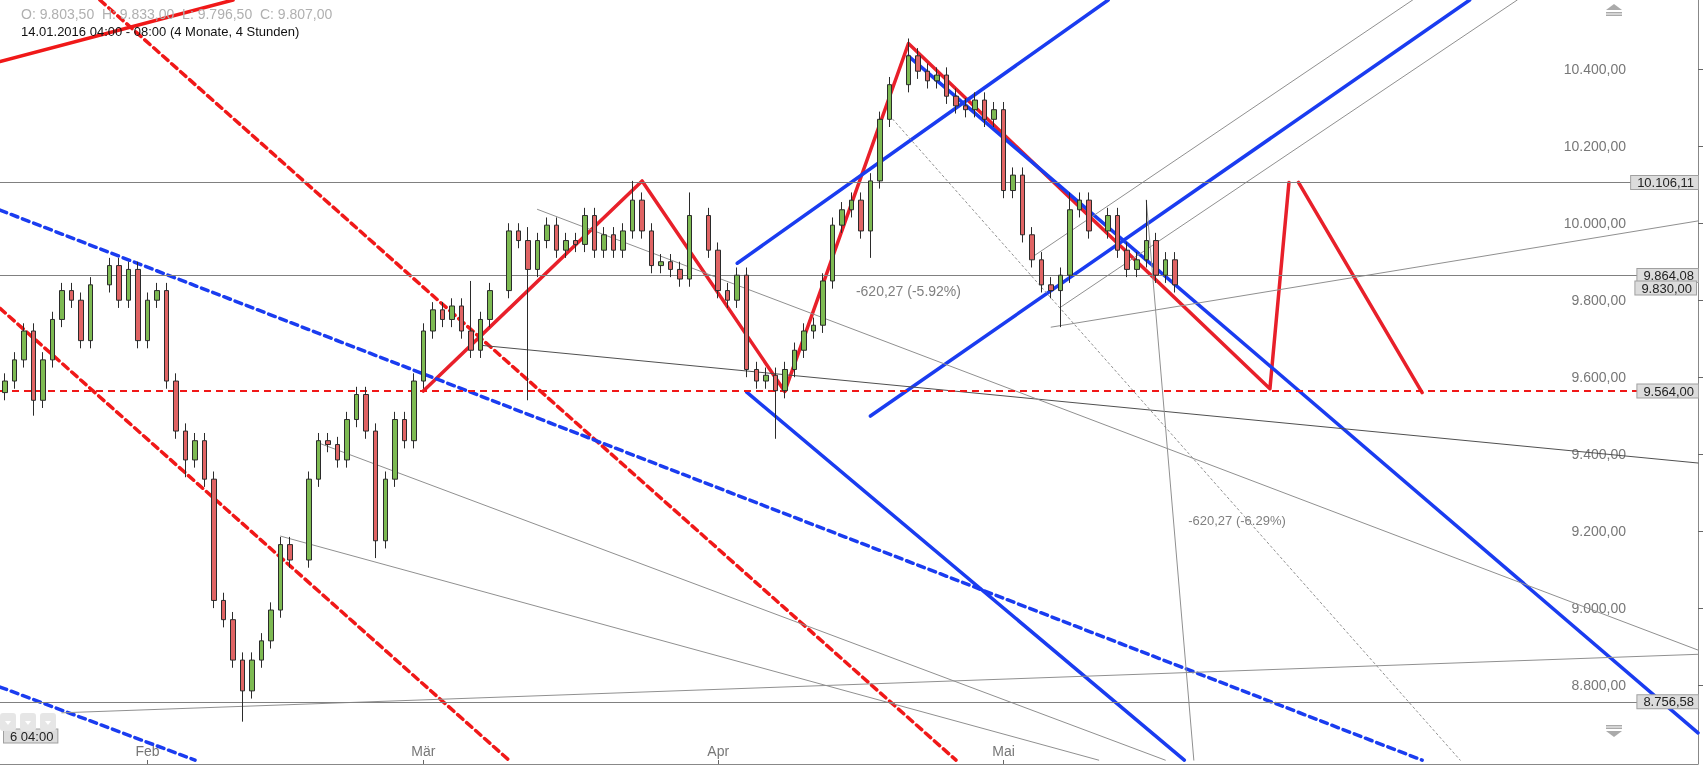 This screenshot has width=1704, height=767. What do you see at coordinates (1599, 377) in the screenshot?
I see `y-tick-label: 9.600,00` at bounding box center [1599, 377].